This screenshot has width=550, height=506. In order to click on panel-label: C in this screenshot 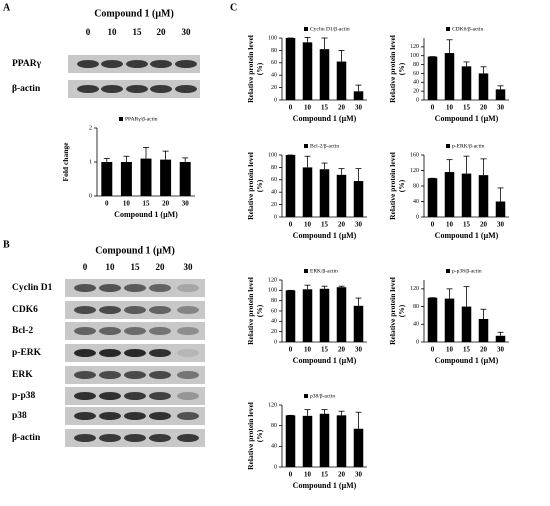, I will do `click(233, 7)`.